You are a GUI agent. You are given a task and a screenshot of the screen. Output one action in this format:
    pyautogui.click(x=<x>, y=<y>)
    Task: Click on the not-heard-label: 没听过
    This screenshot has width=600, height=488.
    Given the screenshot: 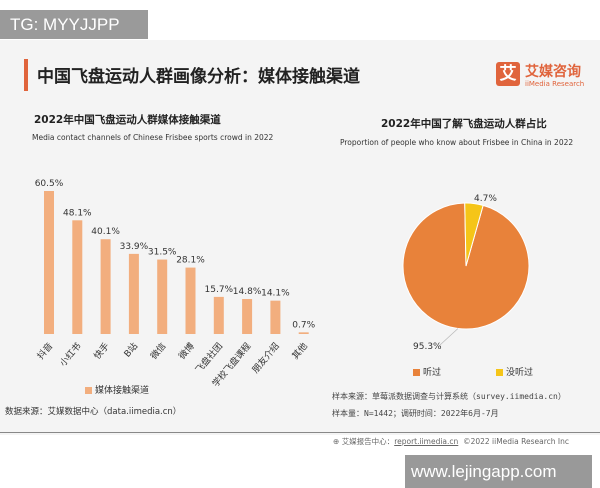 What is the action you would take?
    pyautogui.click(x=520, y=373)
    